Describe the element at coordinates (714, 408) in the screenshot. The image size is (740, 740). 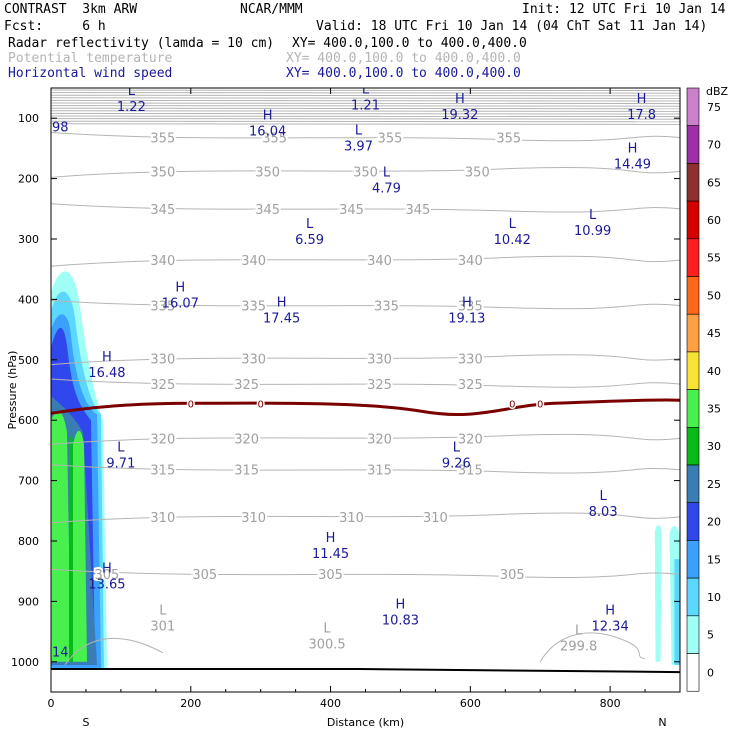
I see `colorbar-level-label: 35` at that location.